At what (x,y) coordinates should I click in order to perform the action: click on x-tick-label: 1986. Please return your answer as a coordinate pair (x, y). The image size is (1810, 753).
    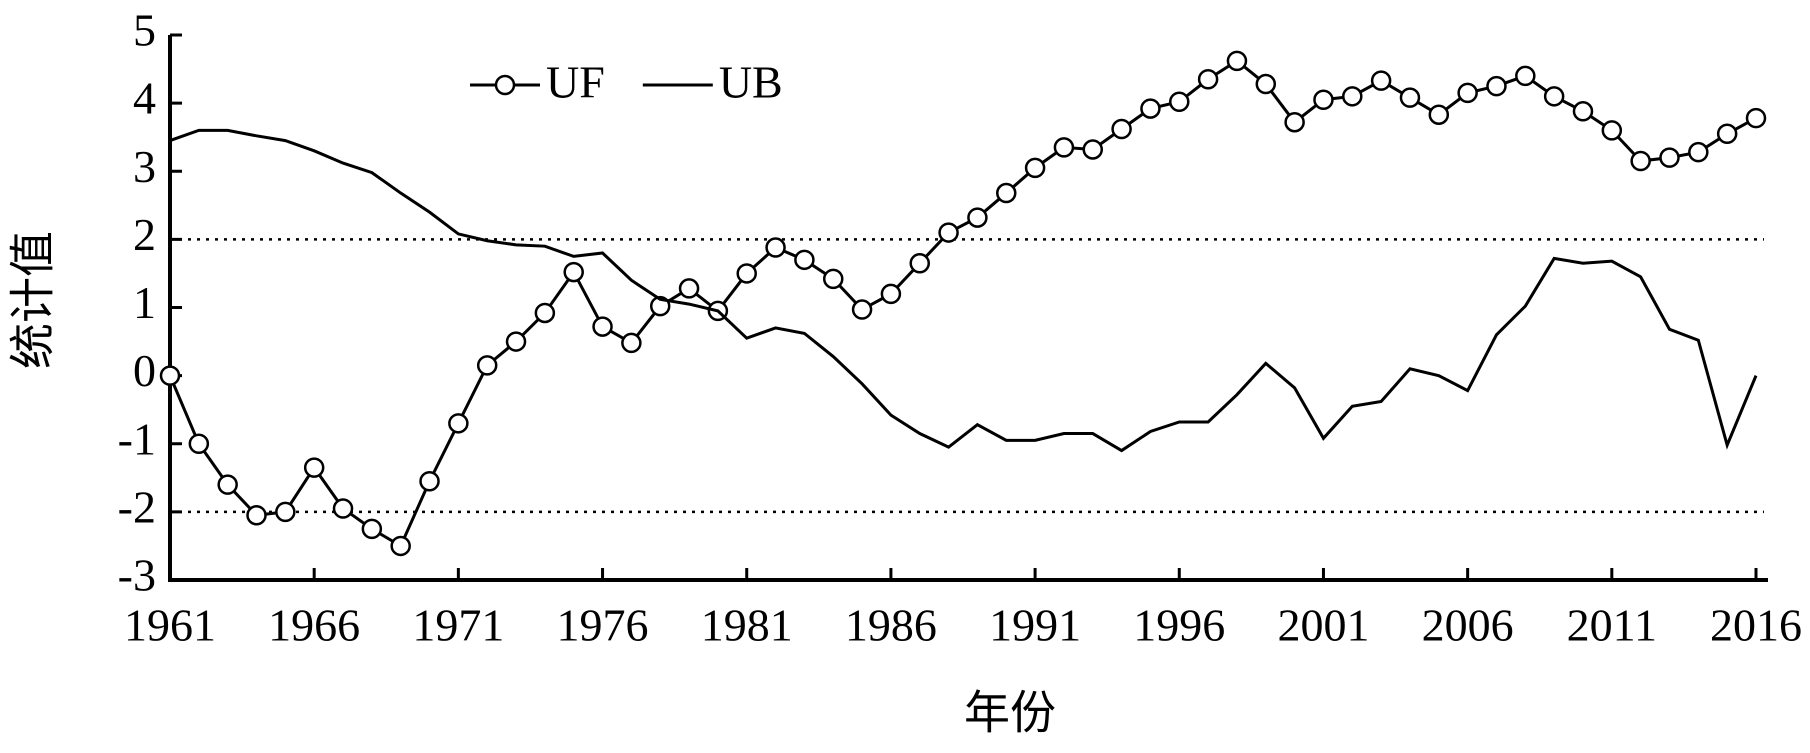
    Looking at the image, I should click on (891, 625).